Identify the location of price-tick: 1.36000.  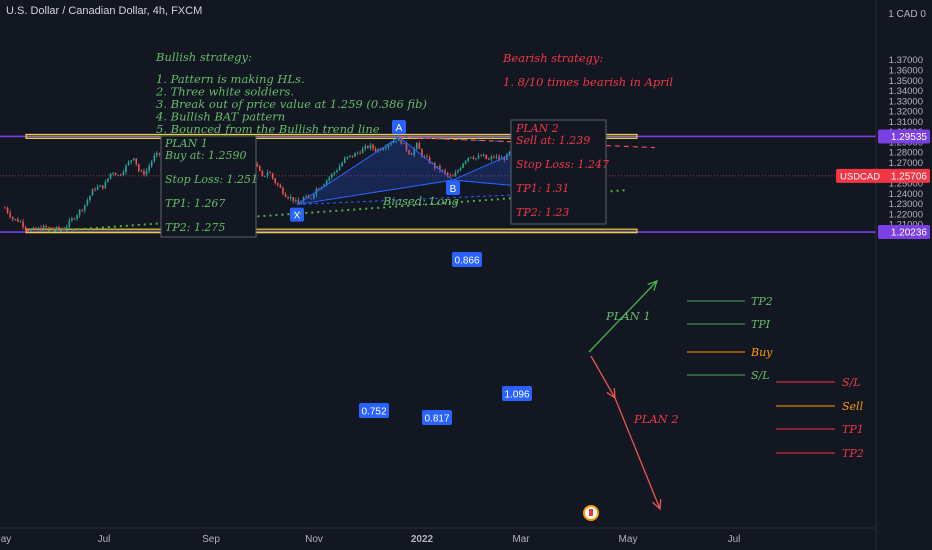
(906, 71).